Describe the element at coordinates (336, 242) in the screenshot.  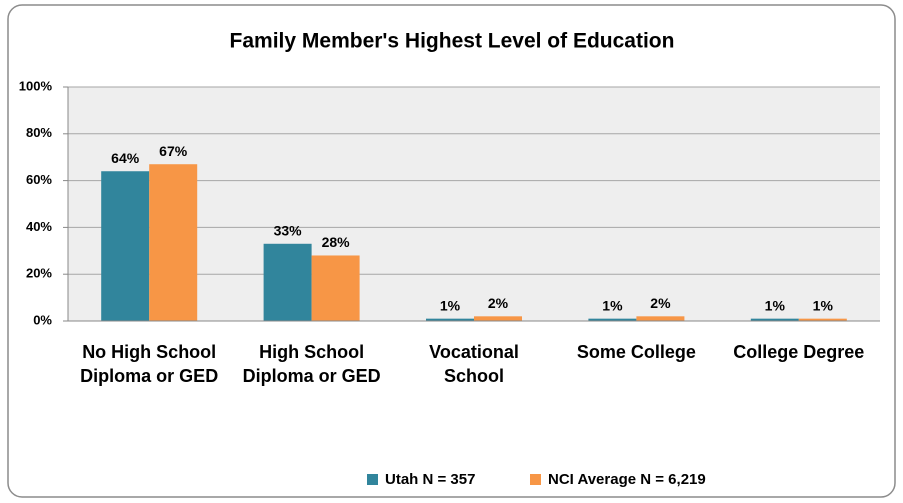
I see `data-label: 28%` at that location.